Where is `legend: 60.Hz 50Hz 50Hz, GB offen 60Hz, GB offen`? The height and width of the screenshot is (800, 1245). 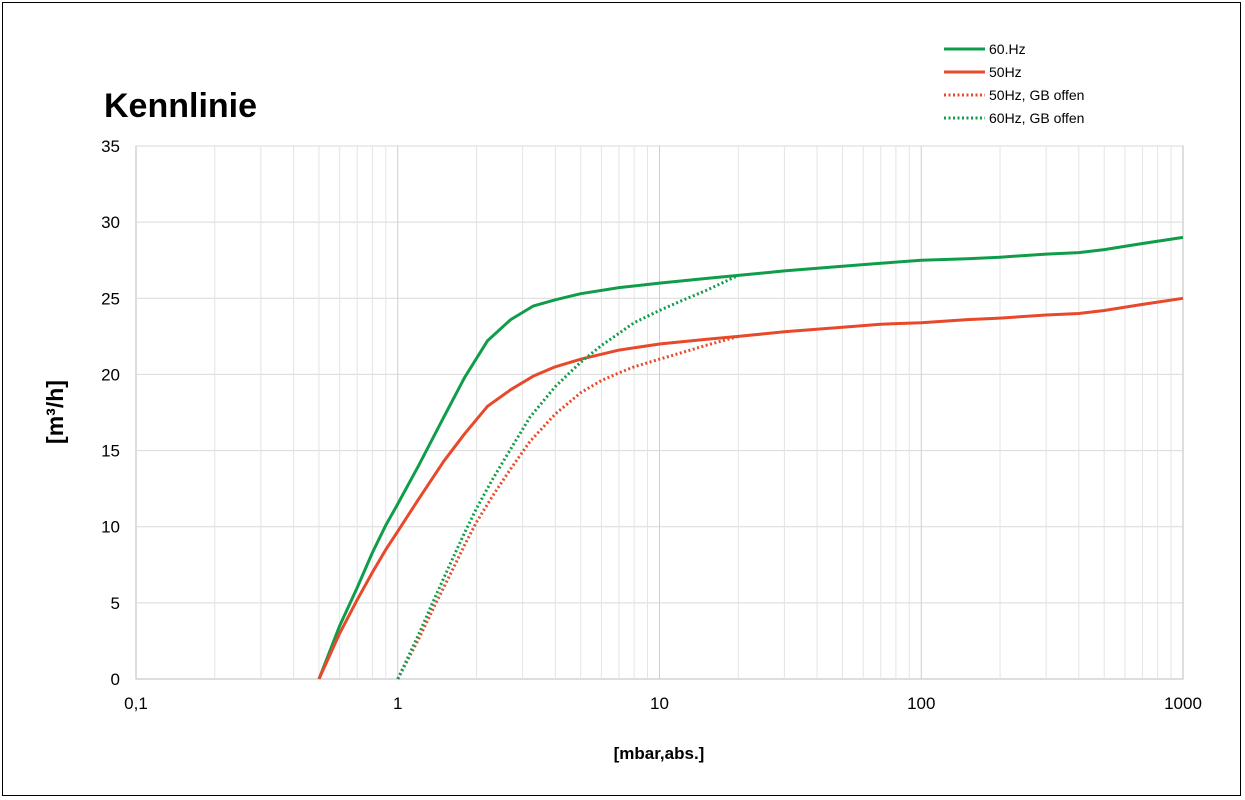
legend: 60.Hz 50Hz 50Hz, GB offen 60Hz, GB offen is located at coordinates (1014, 83).